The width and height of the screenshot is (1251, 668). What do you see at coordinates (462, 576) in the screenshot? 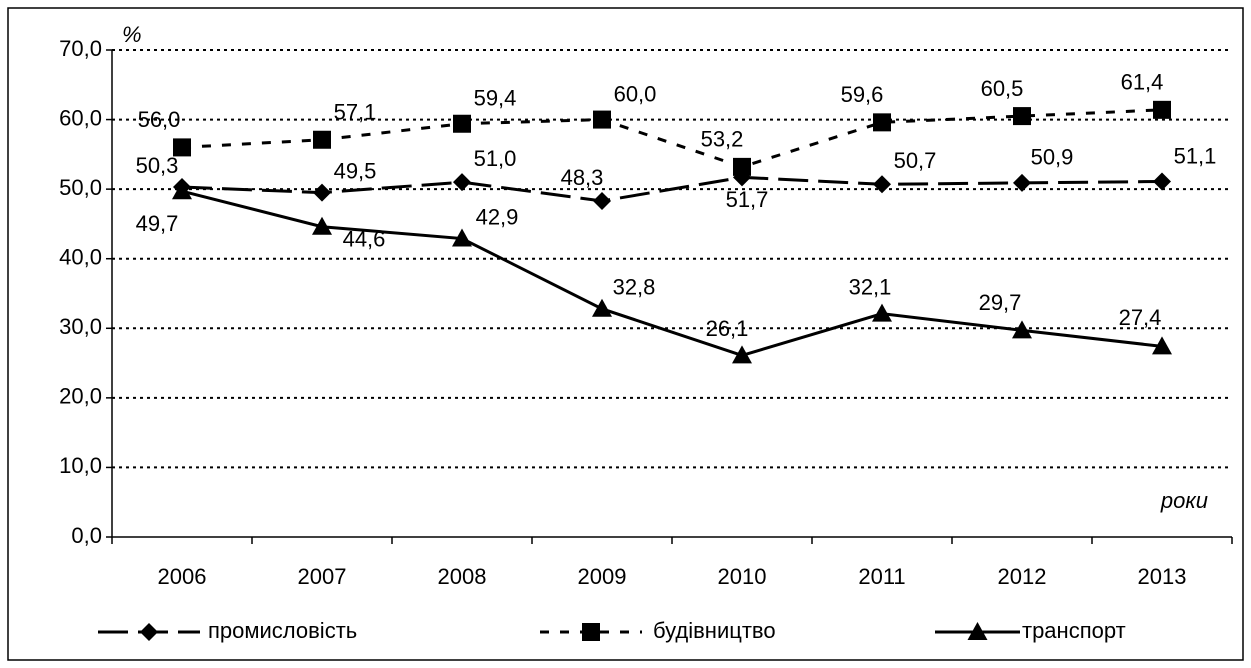
I see `x-tick-label: 2008` at bounding box center [462, 576].